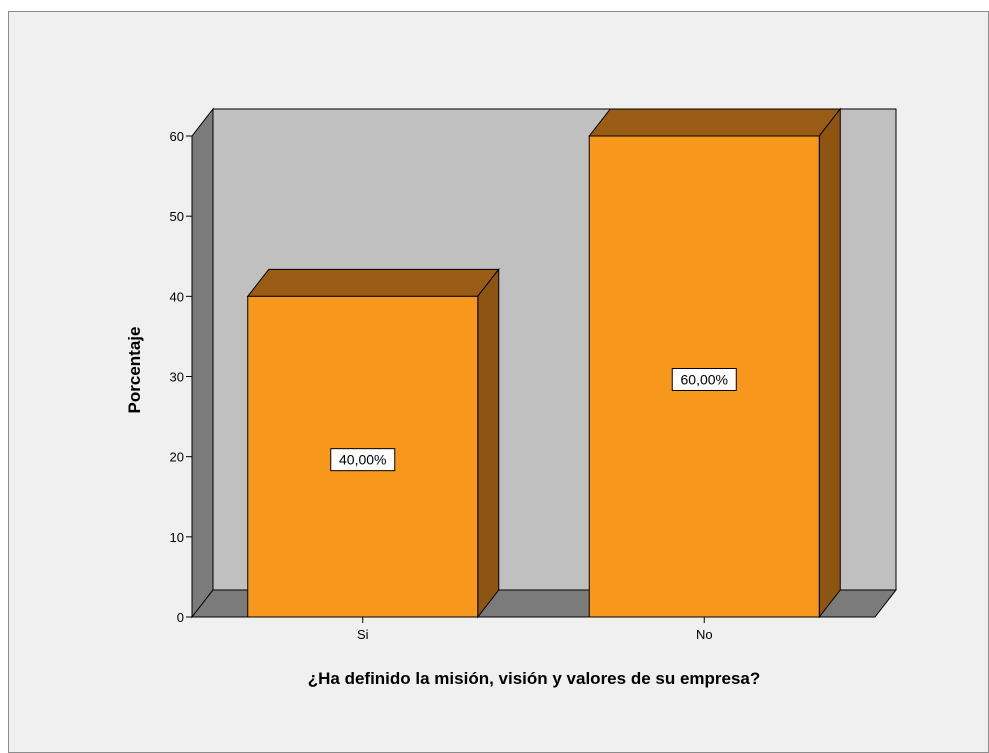 The width and height of the screenshot is (989, 753). Describe the element at coordinates (177, 296) in the screenshot. I see `y-tick-label: 40` at that location.